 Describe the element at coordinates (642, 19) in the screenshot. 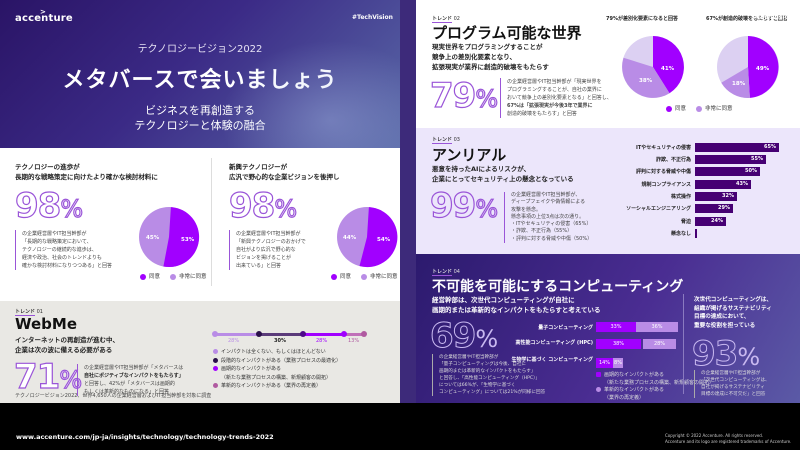

I see `pie1-title: 79%が差別化要素になると回答` at that location.